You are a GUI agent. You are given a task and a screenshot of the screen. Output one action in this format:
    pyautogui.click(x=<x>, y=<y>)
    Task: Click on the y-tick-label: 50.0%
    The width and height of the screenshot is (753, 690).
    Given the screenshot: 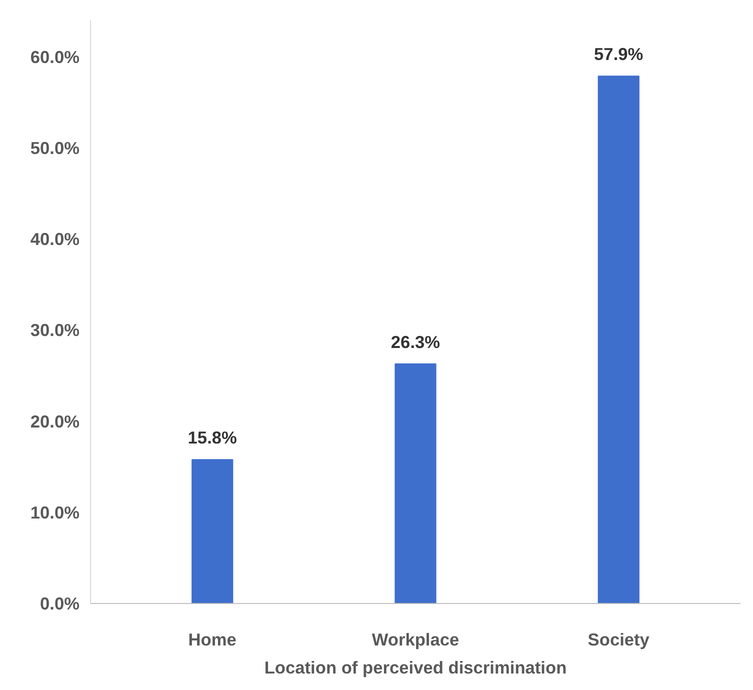 What is the action you would take?
    pyautogui.click(x=55, y=148)
    